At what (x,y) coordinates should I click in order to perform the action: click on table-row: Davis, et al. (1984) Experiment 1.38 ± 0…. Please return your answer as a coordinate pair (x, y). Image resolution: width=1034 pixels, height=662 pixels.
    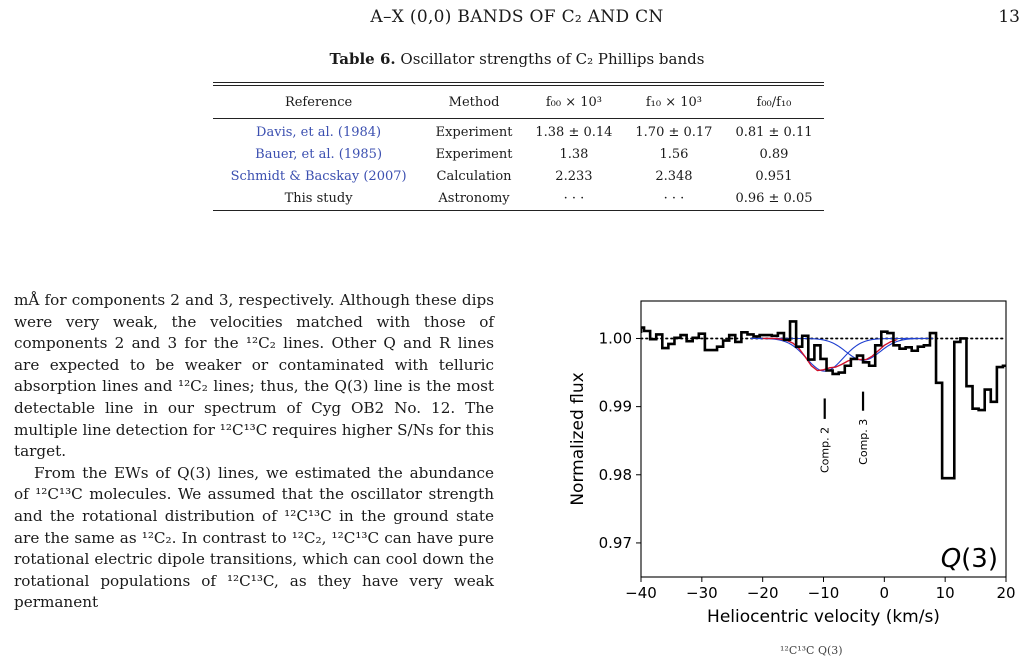
    Looking at the image, I should click on (518, 131).